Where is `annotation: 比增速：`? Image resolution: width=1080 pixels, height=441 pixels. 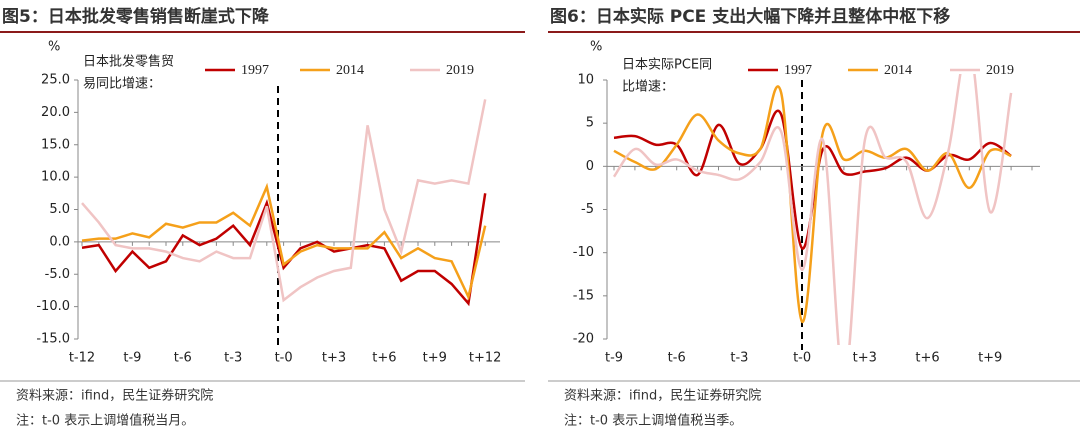
annotation: 比增速： is located at coordinates (648, 87).